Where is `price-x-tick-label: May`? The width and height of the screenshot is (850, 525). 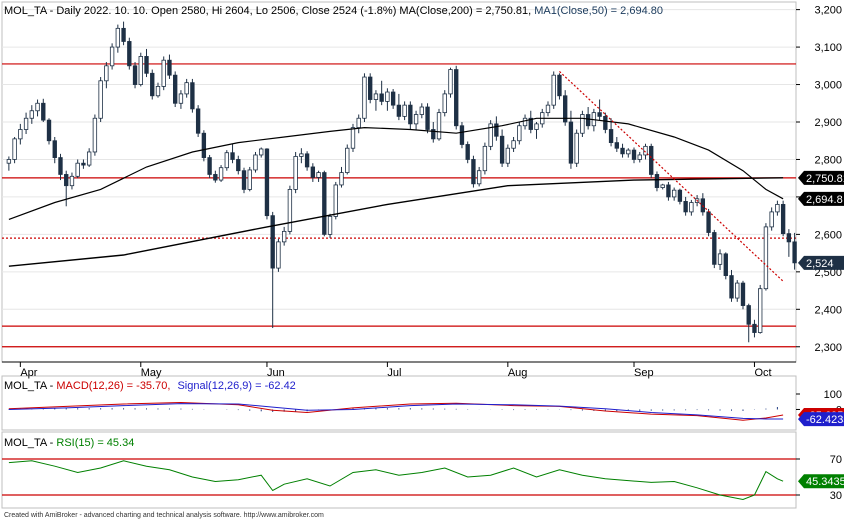 price-x-tick-label: May is located at coordinates (151, 373).